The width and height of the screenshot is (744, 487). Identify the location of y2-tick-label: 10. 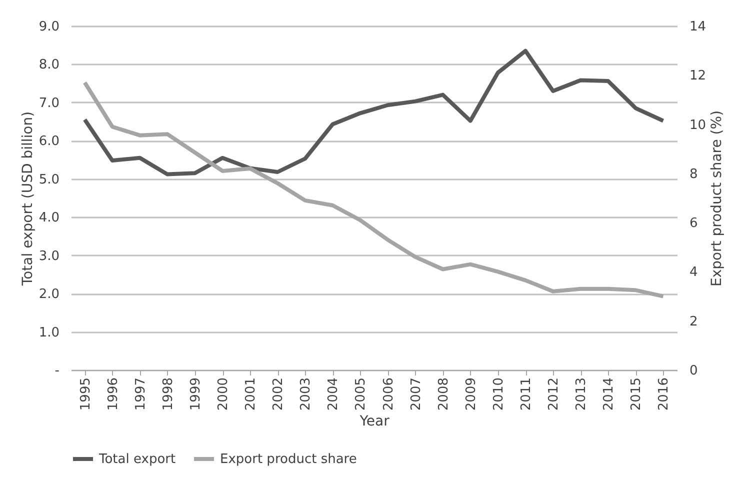
(698, 125).